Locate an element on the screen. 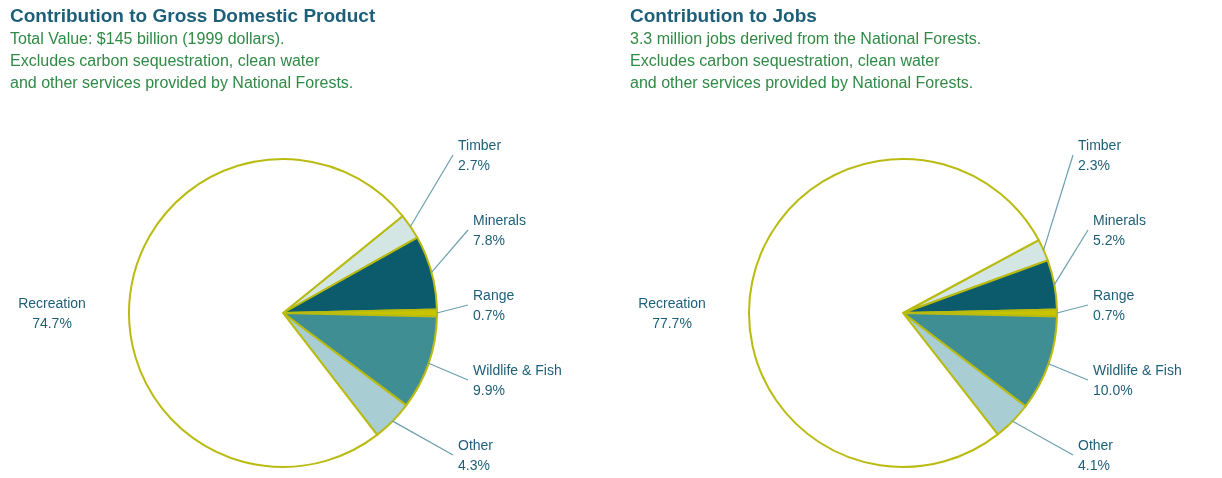 The height and width of the screenshot is (478, 1222). data-label: 7.8% is located at coordinates (489, 240).